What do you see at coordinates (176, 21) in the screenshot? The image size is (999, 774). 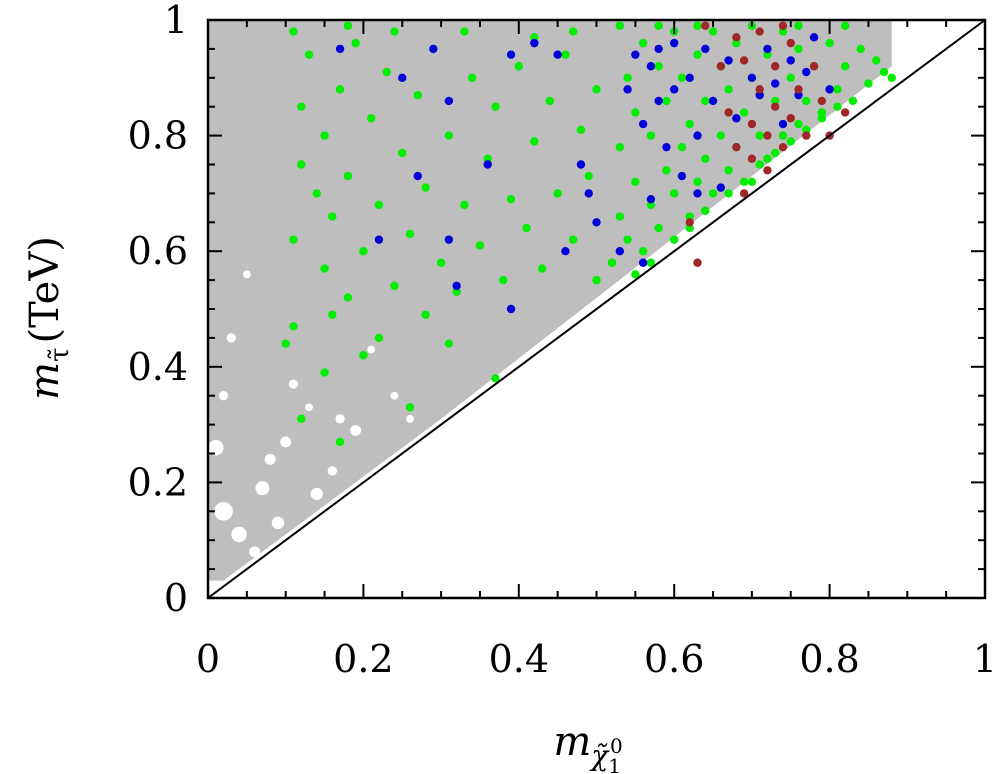 I see `y-tick-label: 1` at bounding box center [176, 21].